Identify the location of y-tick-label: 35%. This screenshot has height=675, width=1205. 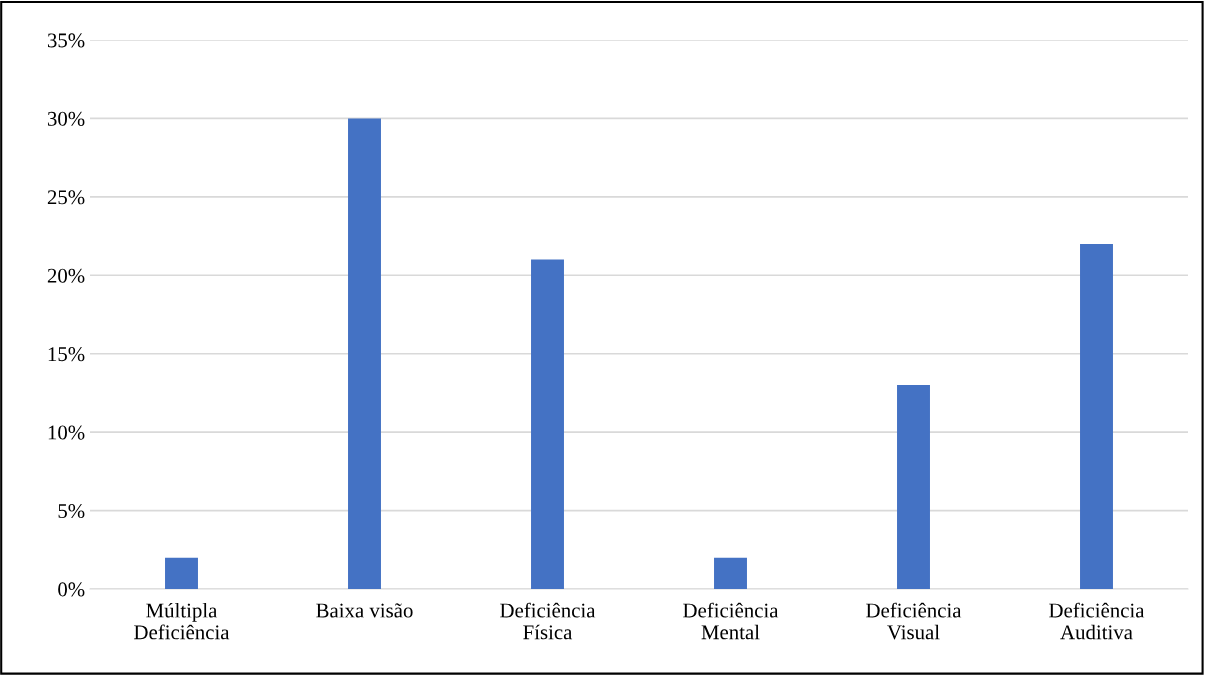
(66, 40).